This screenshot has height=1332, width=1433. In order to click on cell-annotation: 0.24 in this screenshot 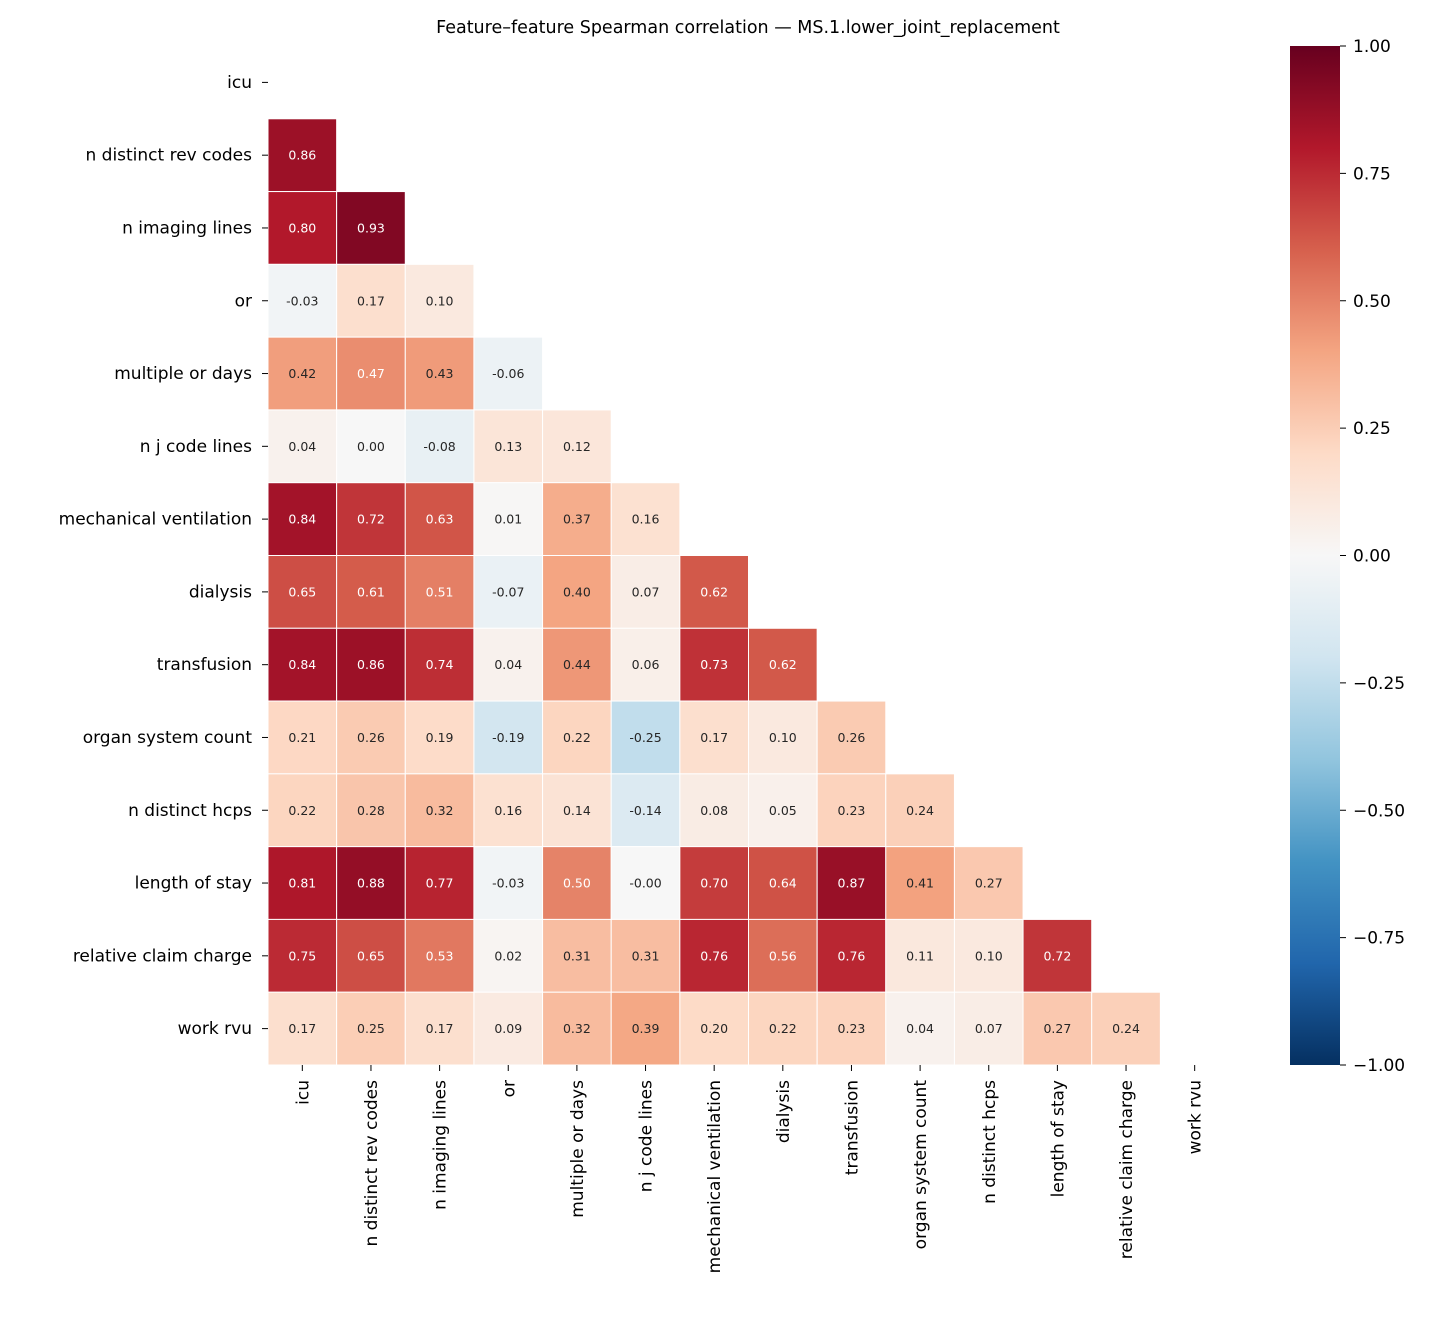, I will do `click(920, 810)`.